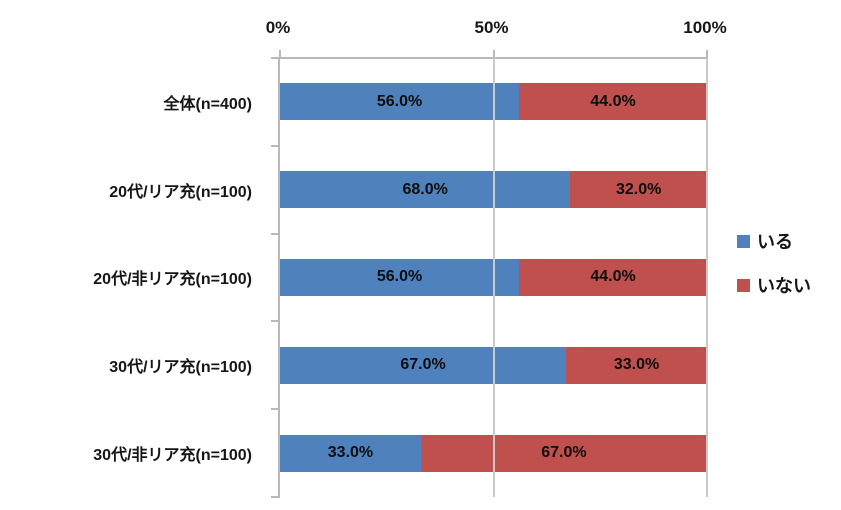 The width and height of the screenshot is (841, 510). I want to click on bar-segment-inai: 67.0%, so click(563, 453).